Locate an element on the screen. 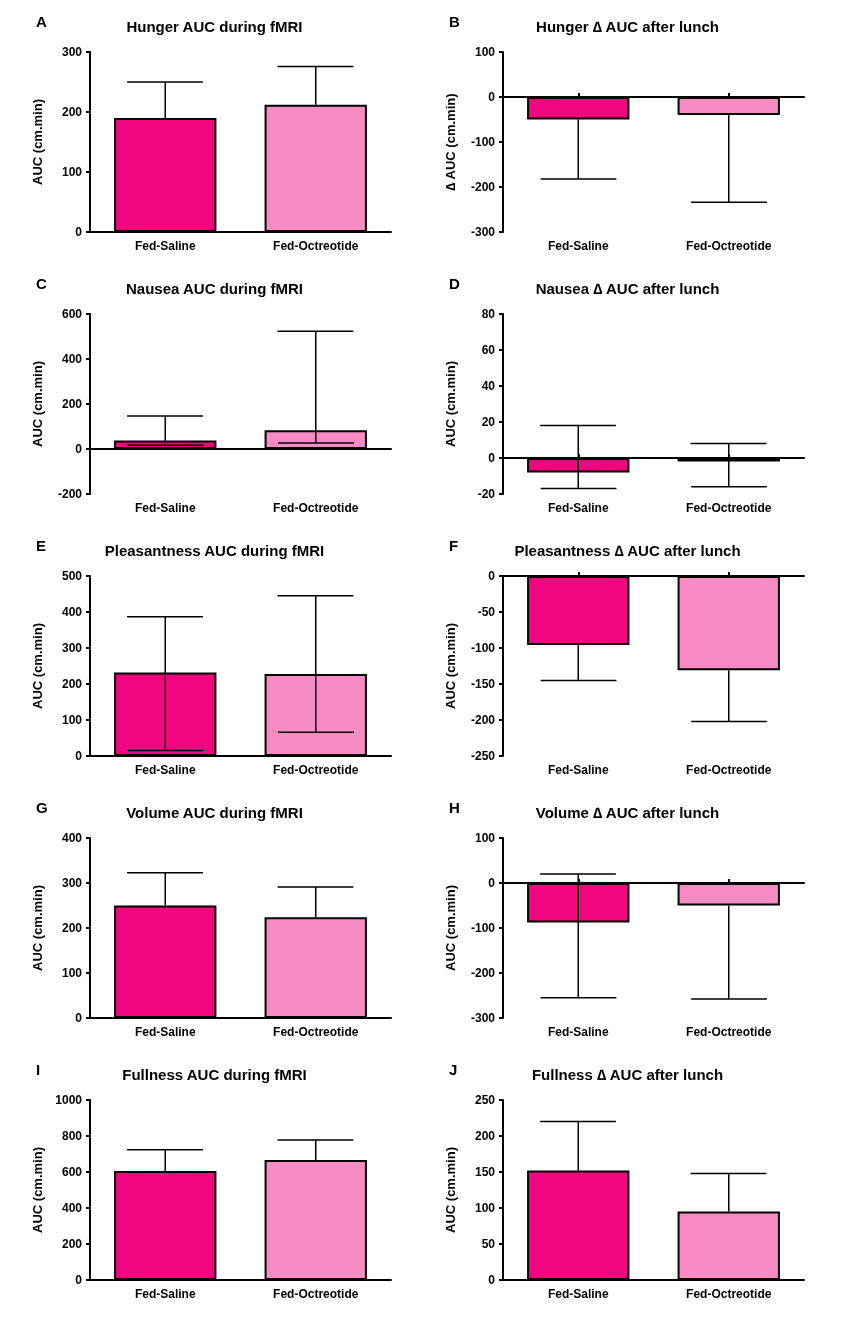  text: H is located at coordinates (454, 807).